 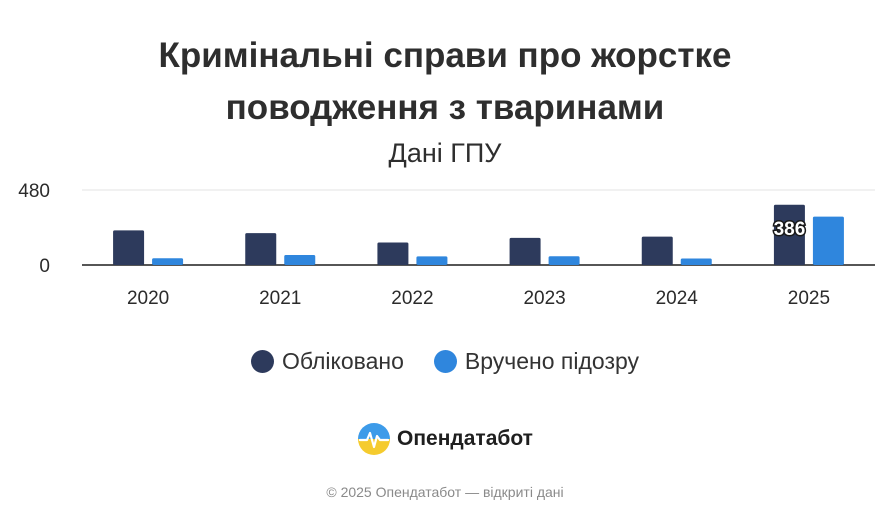 I want to click on bar-registered-2023, so click(x=525, y=251).